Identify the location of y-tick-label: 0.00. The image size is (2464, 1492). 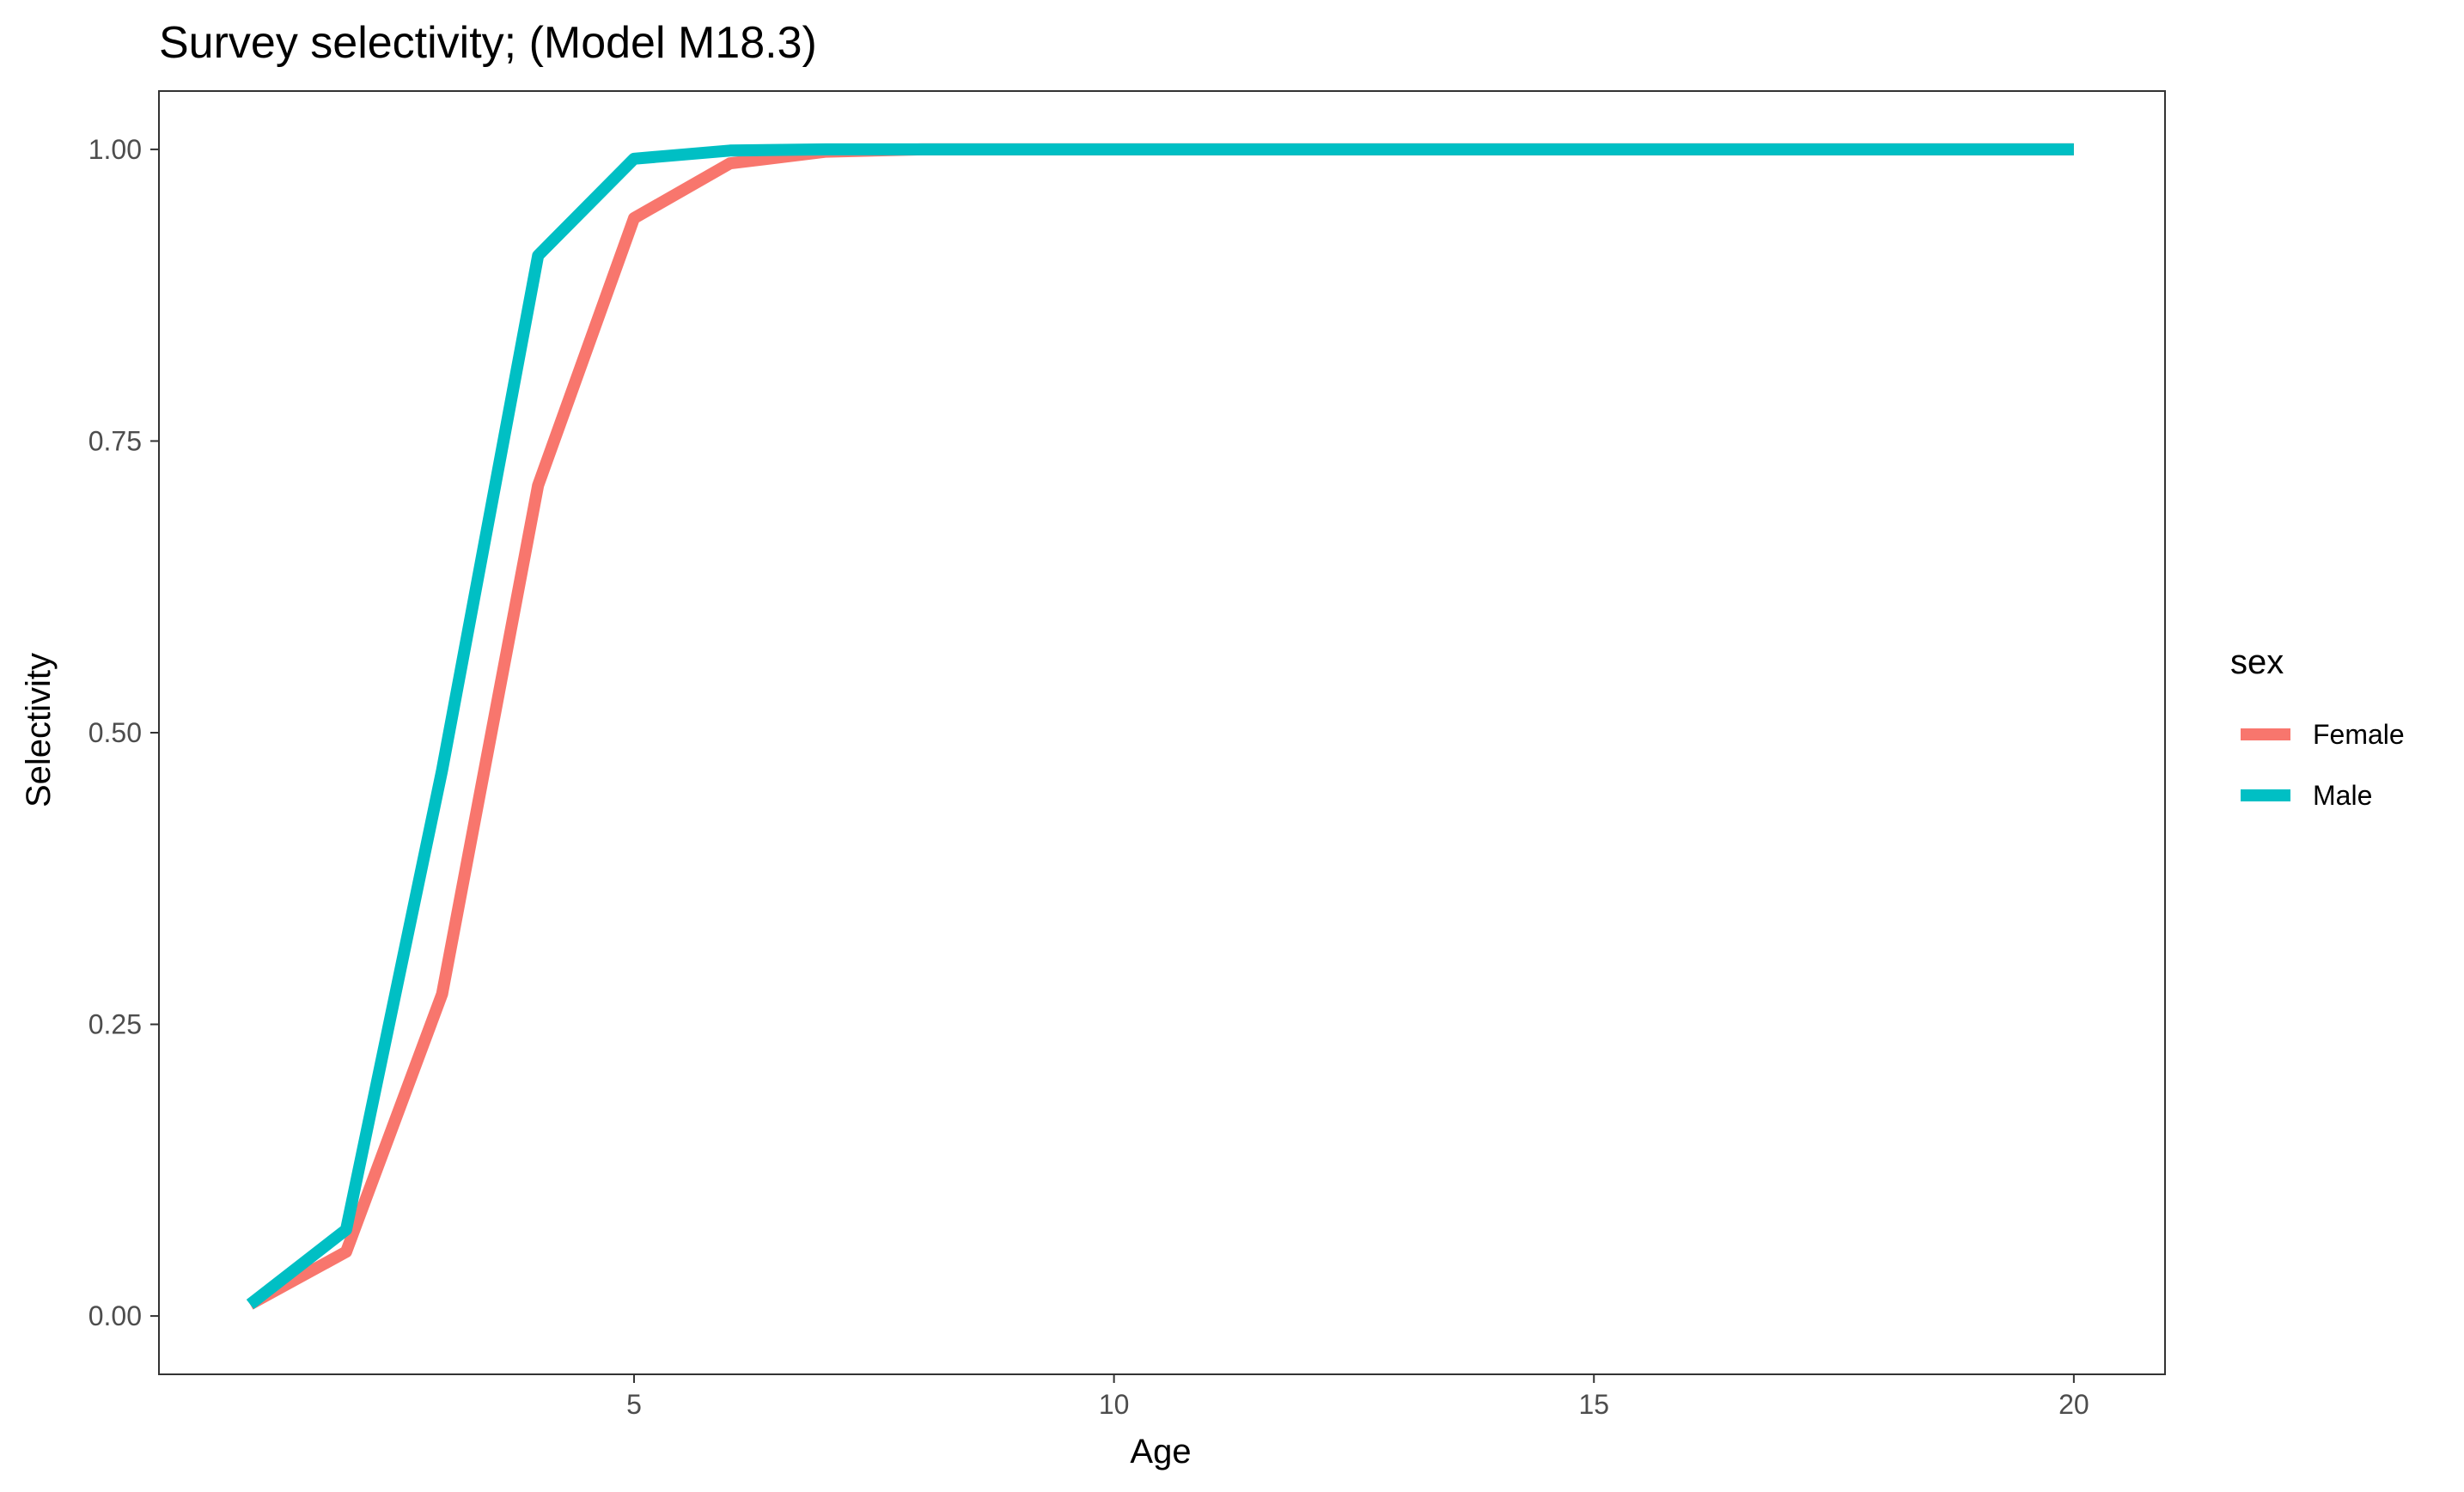
(115, 1315).